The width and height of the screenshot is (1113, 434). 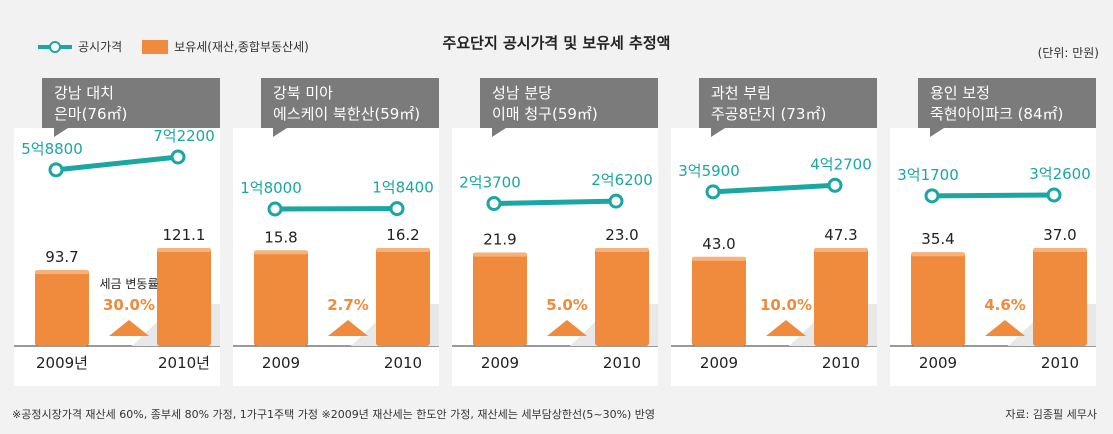 I want to click on price-label: 3억1700, so click(x=928, y=175).